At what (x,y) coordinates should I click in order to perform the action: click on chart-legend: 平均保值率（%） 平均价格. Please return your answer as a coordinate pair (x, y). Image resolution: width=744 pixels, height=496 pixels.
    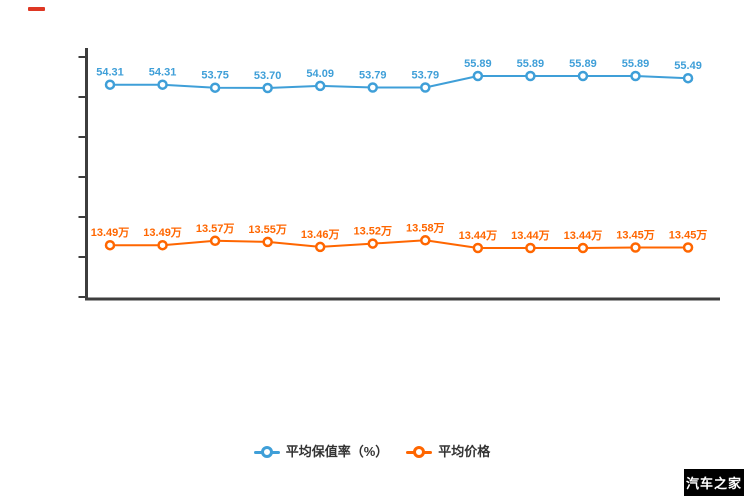
    Looking at the image, I should click on (372, 452).